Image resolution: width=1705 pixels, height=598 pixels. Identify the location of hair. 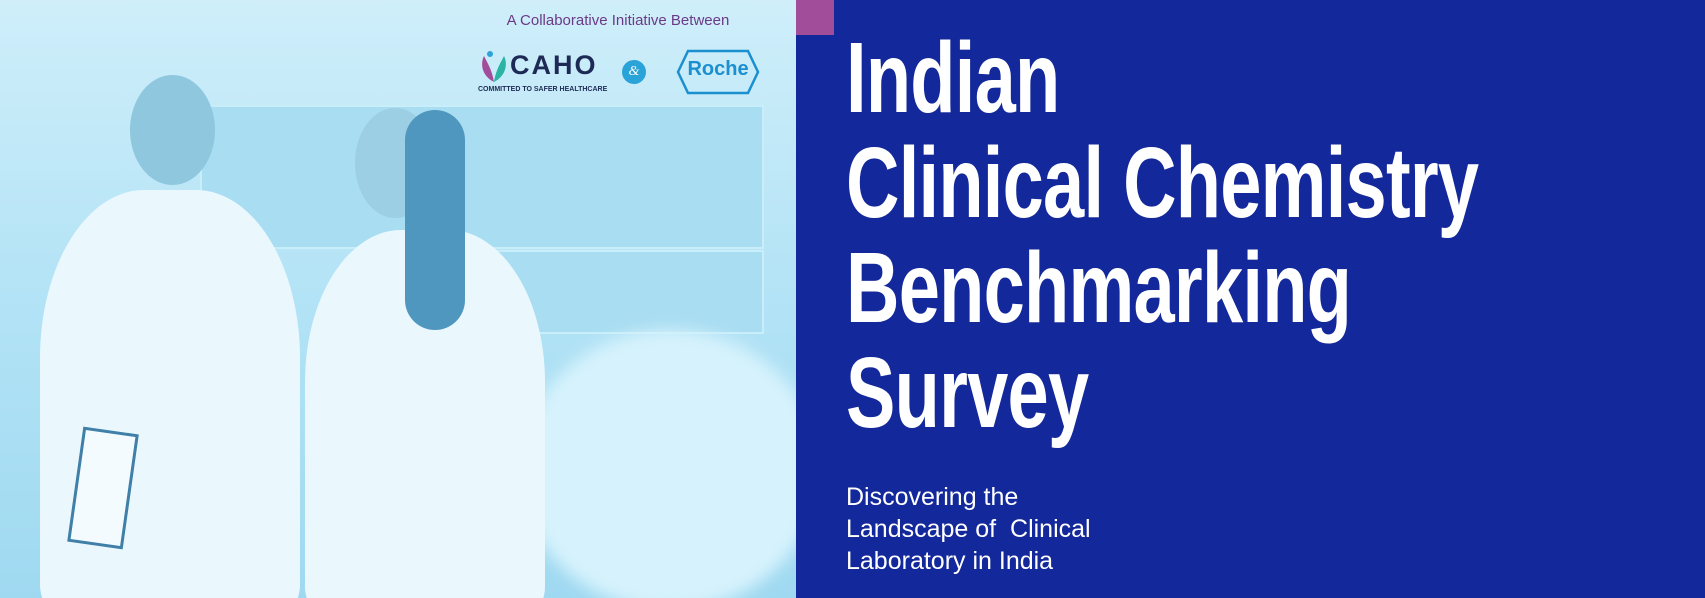
(435, 220).